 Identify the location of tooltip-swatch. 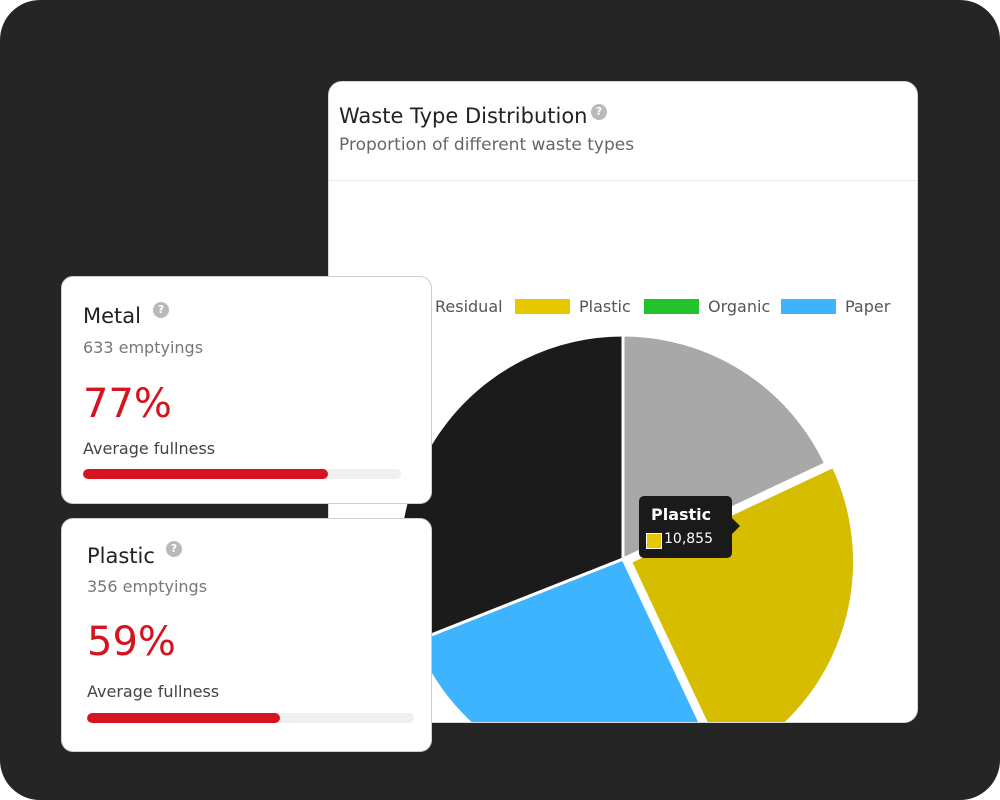
(654, 541).